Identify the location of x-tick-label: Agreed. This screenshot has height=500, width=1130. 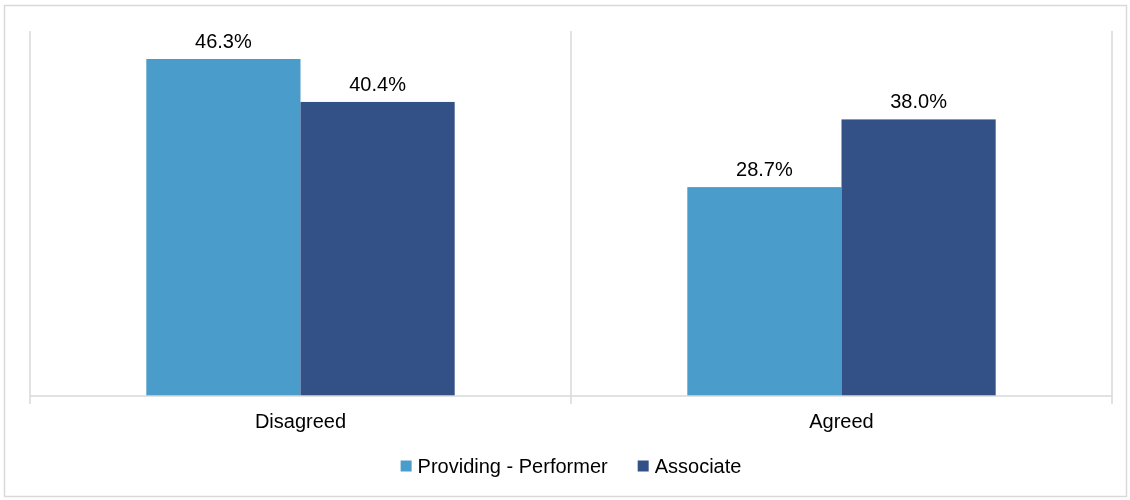
(841, 421).